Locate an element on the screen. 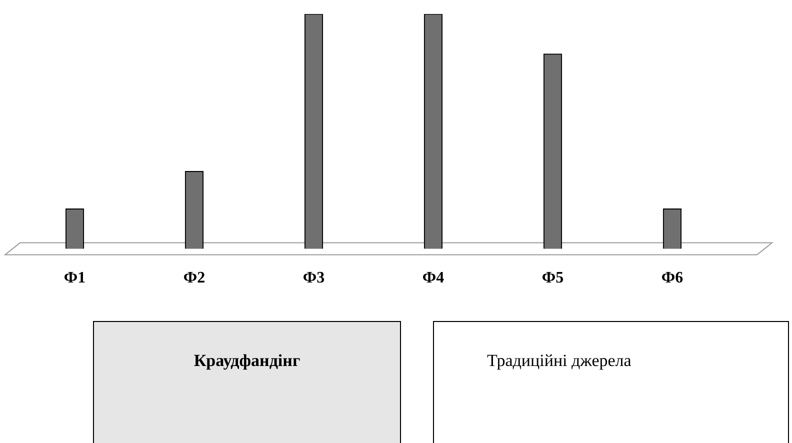 The width and height of the screenshot is (792, 443). x-tick-label: Ф1 is located at coordinates (75, 278).